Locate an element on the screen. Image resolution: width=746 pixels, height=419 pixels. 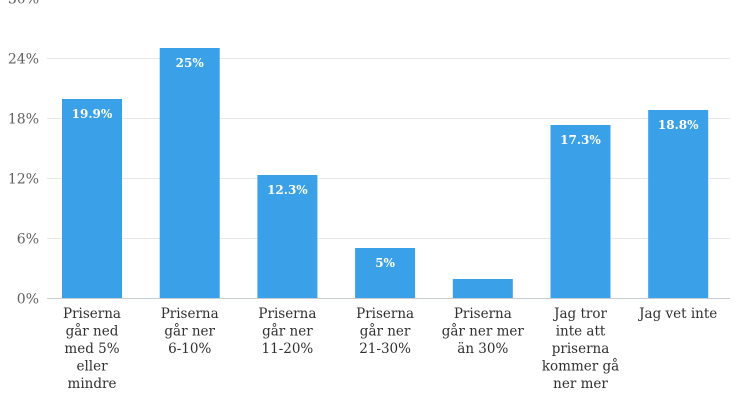
y-tick-label: 0% is located at coordinates (28, 300).